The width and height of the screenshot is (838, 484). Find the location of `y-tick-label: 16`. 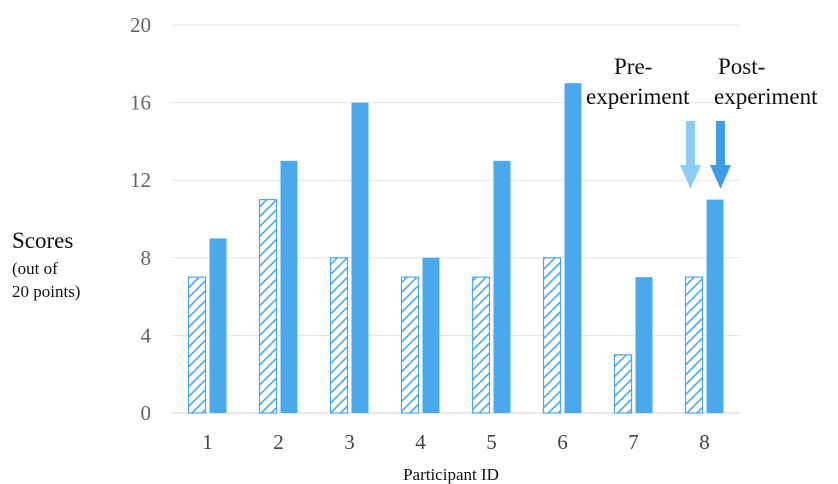

y-tick-label: 16 is located at coordinates (140, 103).